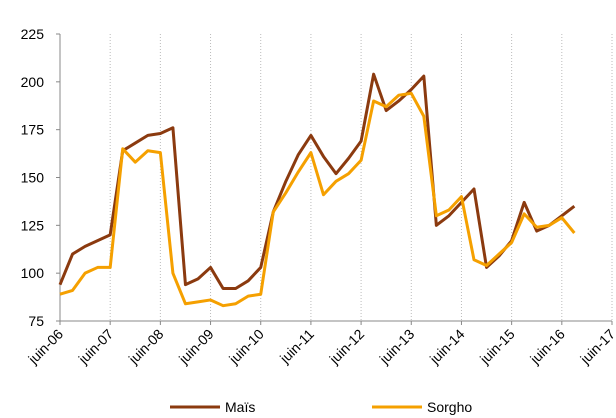 The image size is (616, 418). I want to click on x-tick-label: juin-15, so click(497, 347).